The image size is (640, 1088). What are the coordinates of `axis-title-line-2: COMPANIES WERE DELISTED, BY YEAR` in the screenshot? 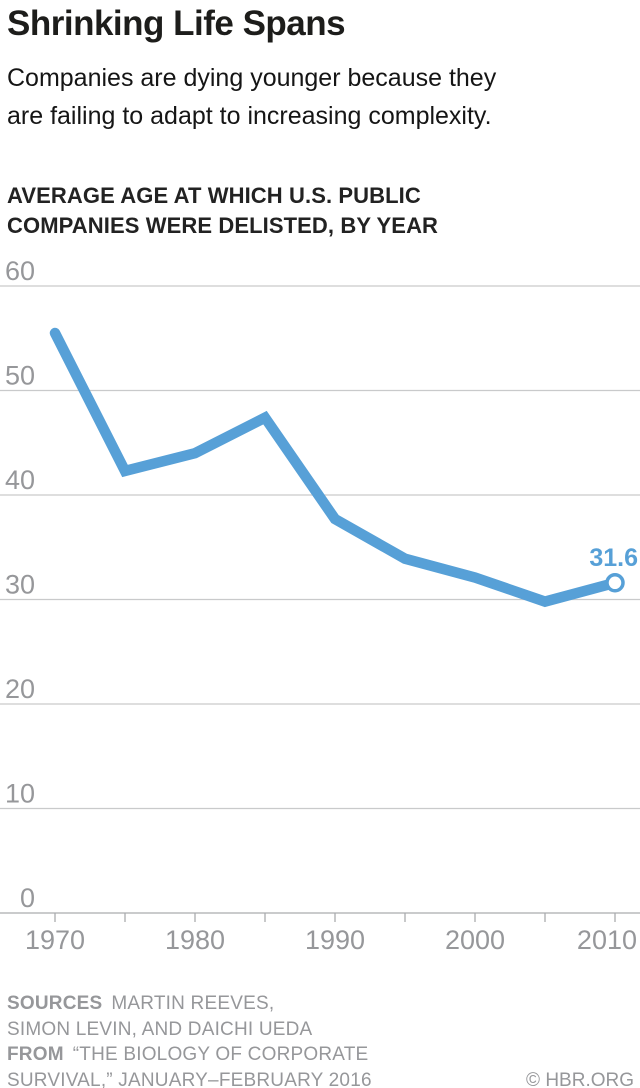 It's located at (223, 225).